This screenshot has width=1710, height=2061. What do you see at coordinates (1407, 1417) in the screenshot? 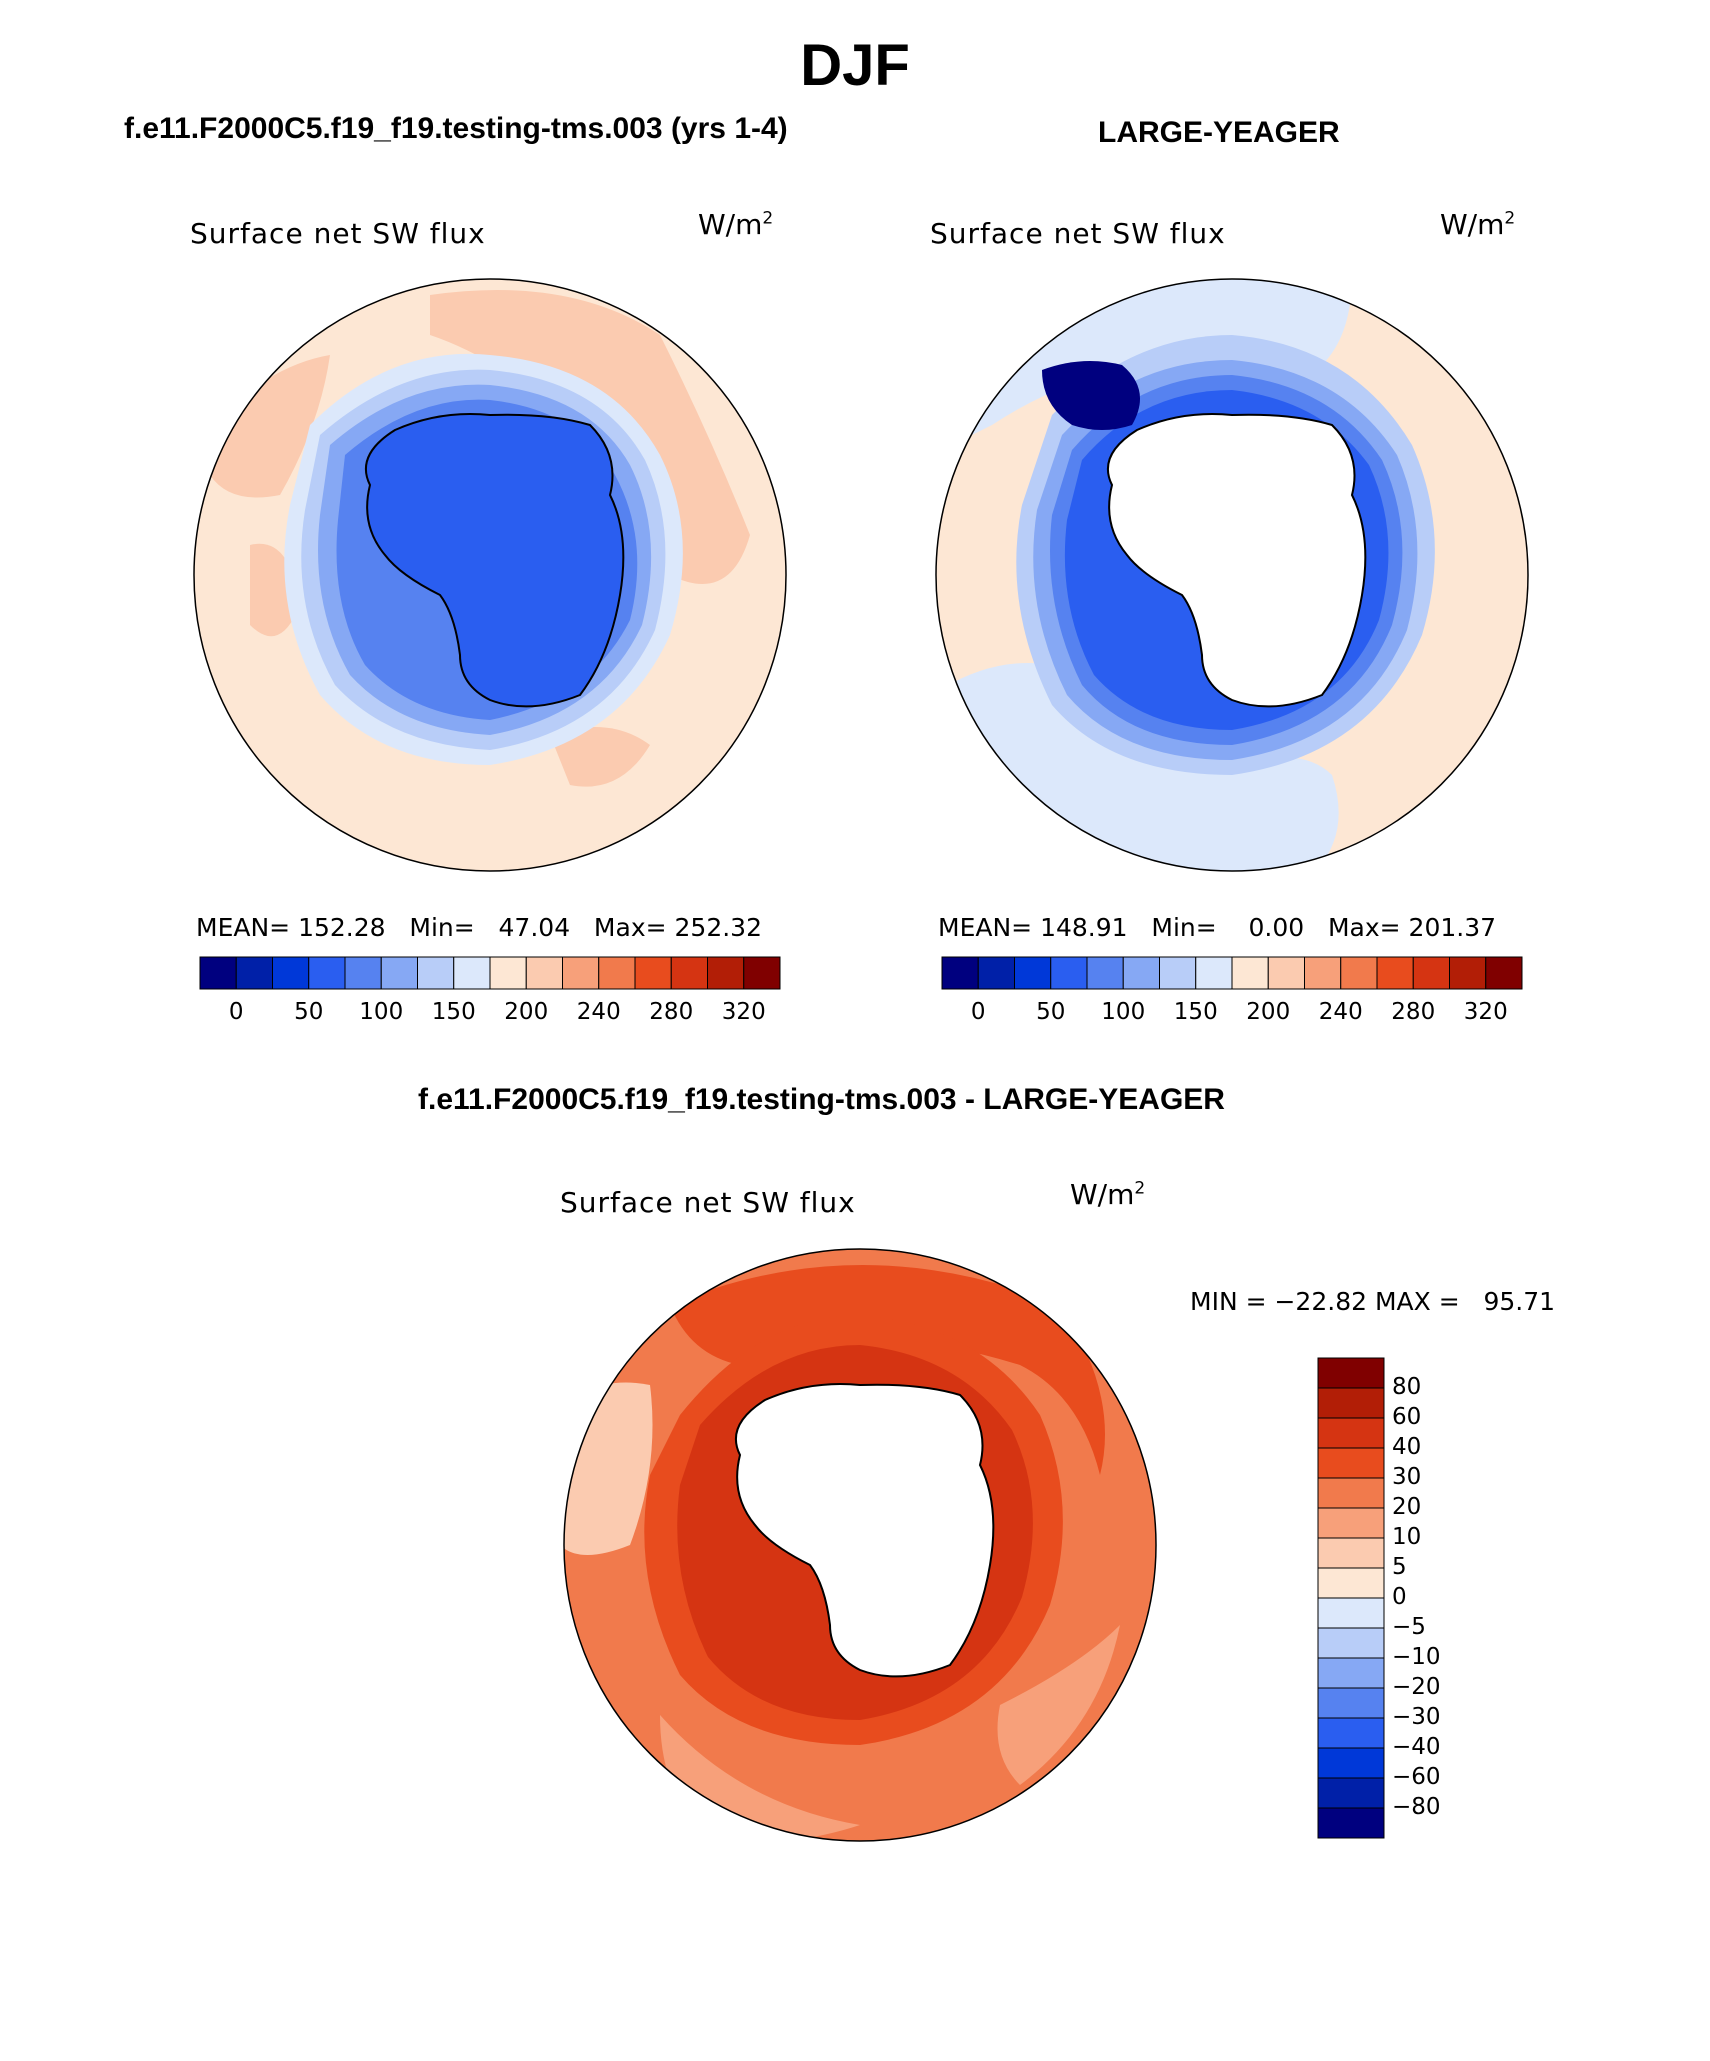
I see `colorbar-tick-label: 60` at bounding box center [1407, 1417].